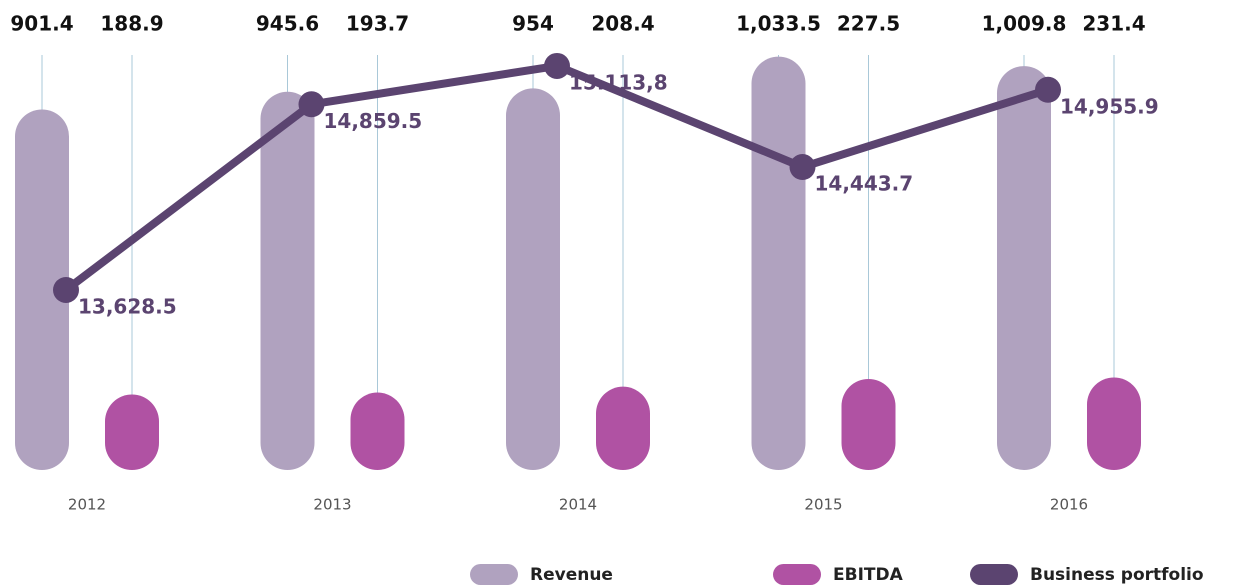  I want to click on x-tick-label: 2015, so click(823, 505).